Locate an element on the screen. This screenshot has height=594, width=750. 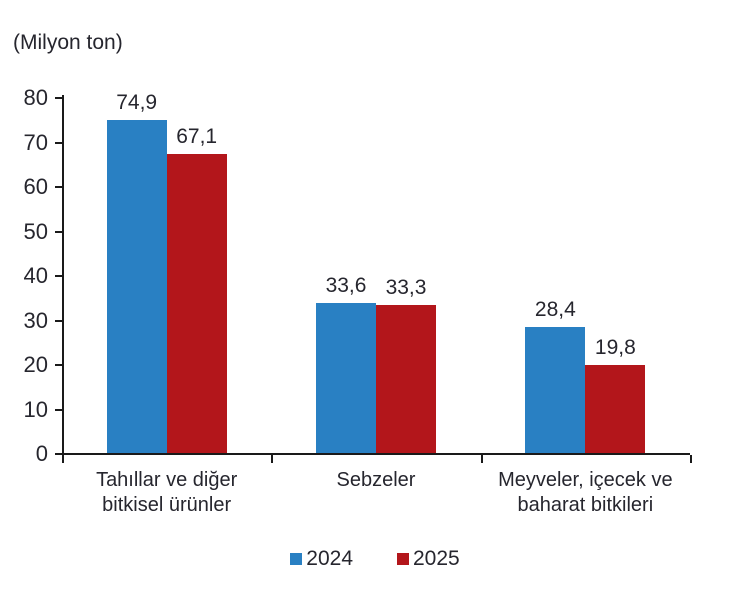
y-axis-tick-label: 30 is located at coordinates (35, 320).